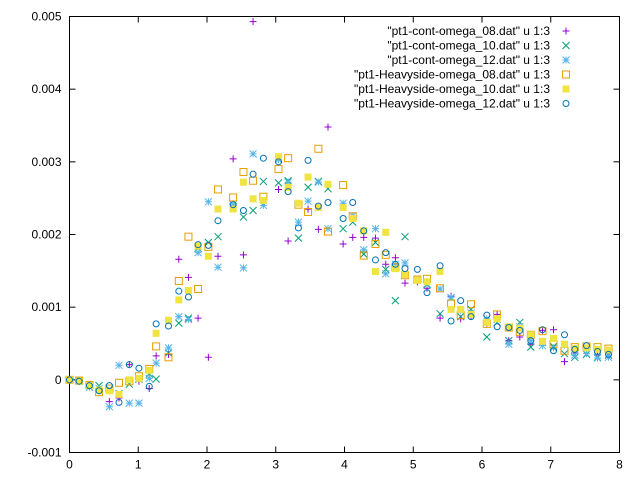 The image size is (640, 480). Describe the element at coordinates (619, 465) in the screenshot. I see `x-tick-label: 8` at that location.